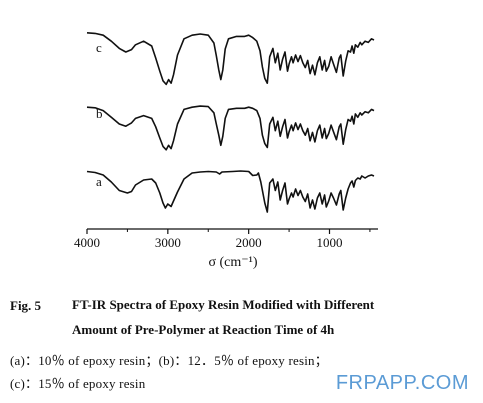  I want to click on x-tick-label: 1000, so click(330, 242).